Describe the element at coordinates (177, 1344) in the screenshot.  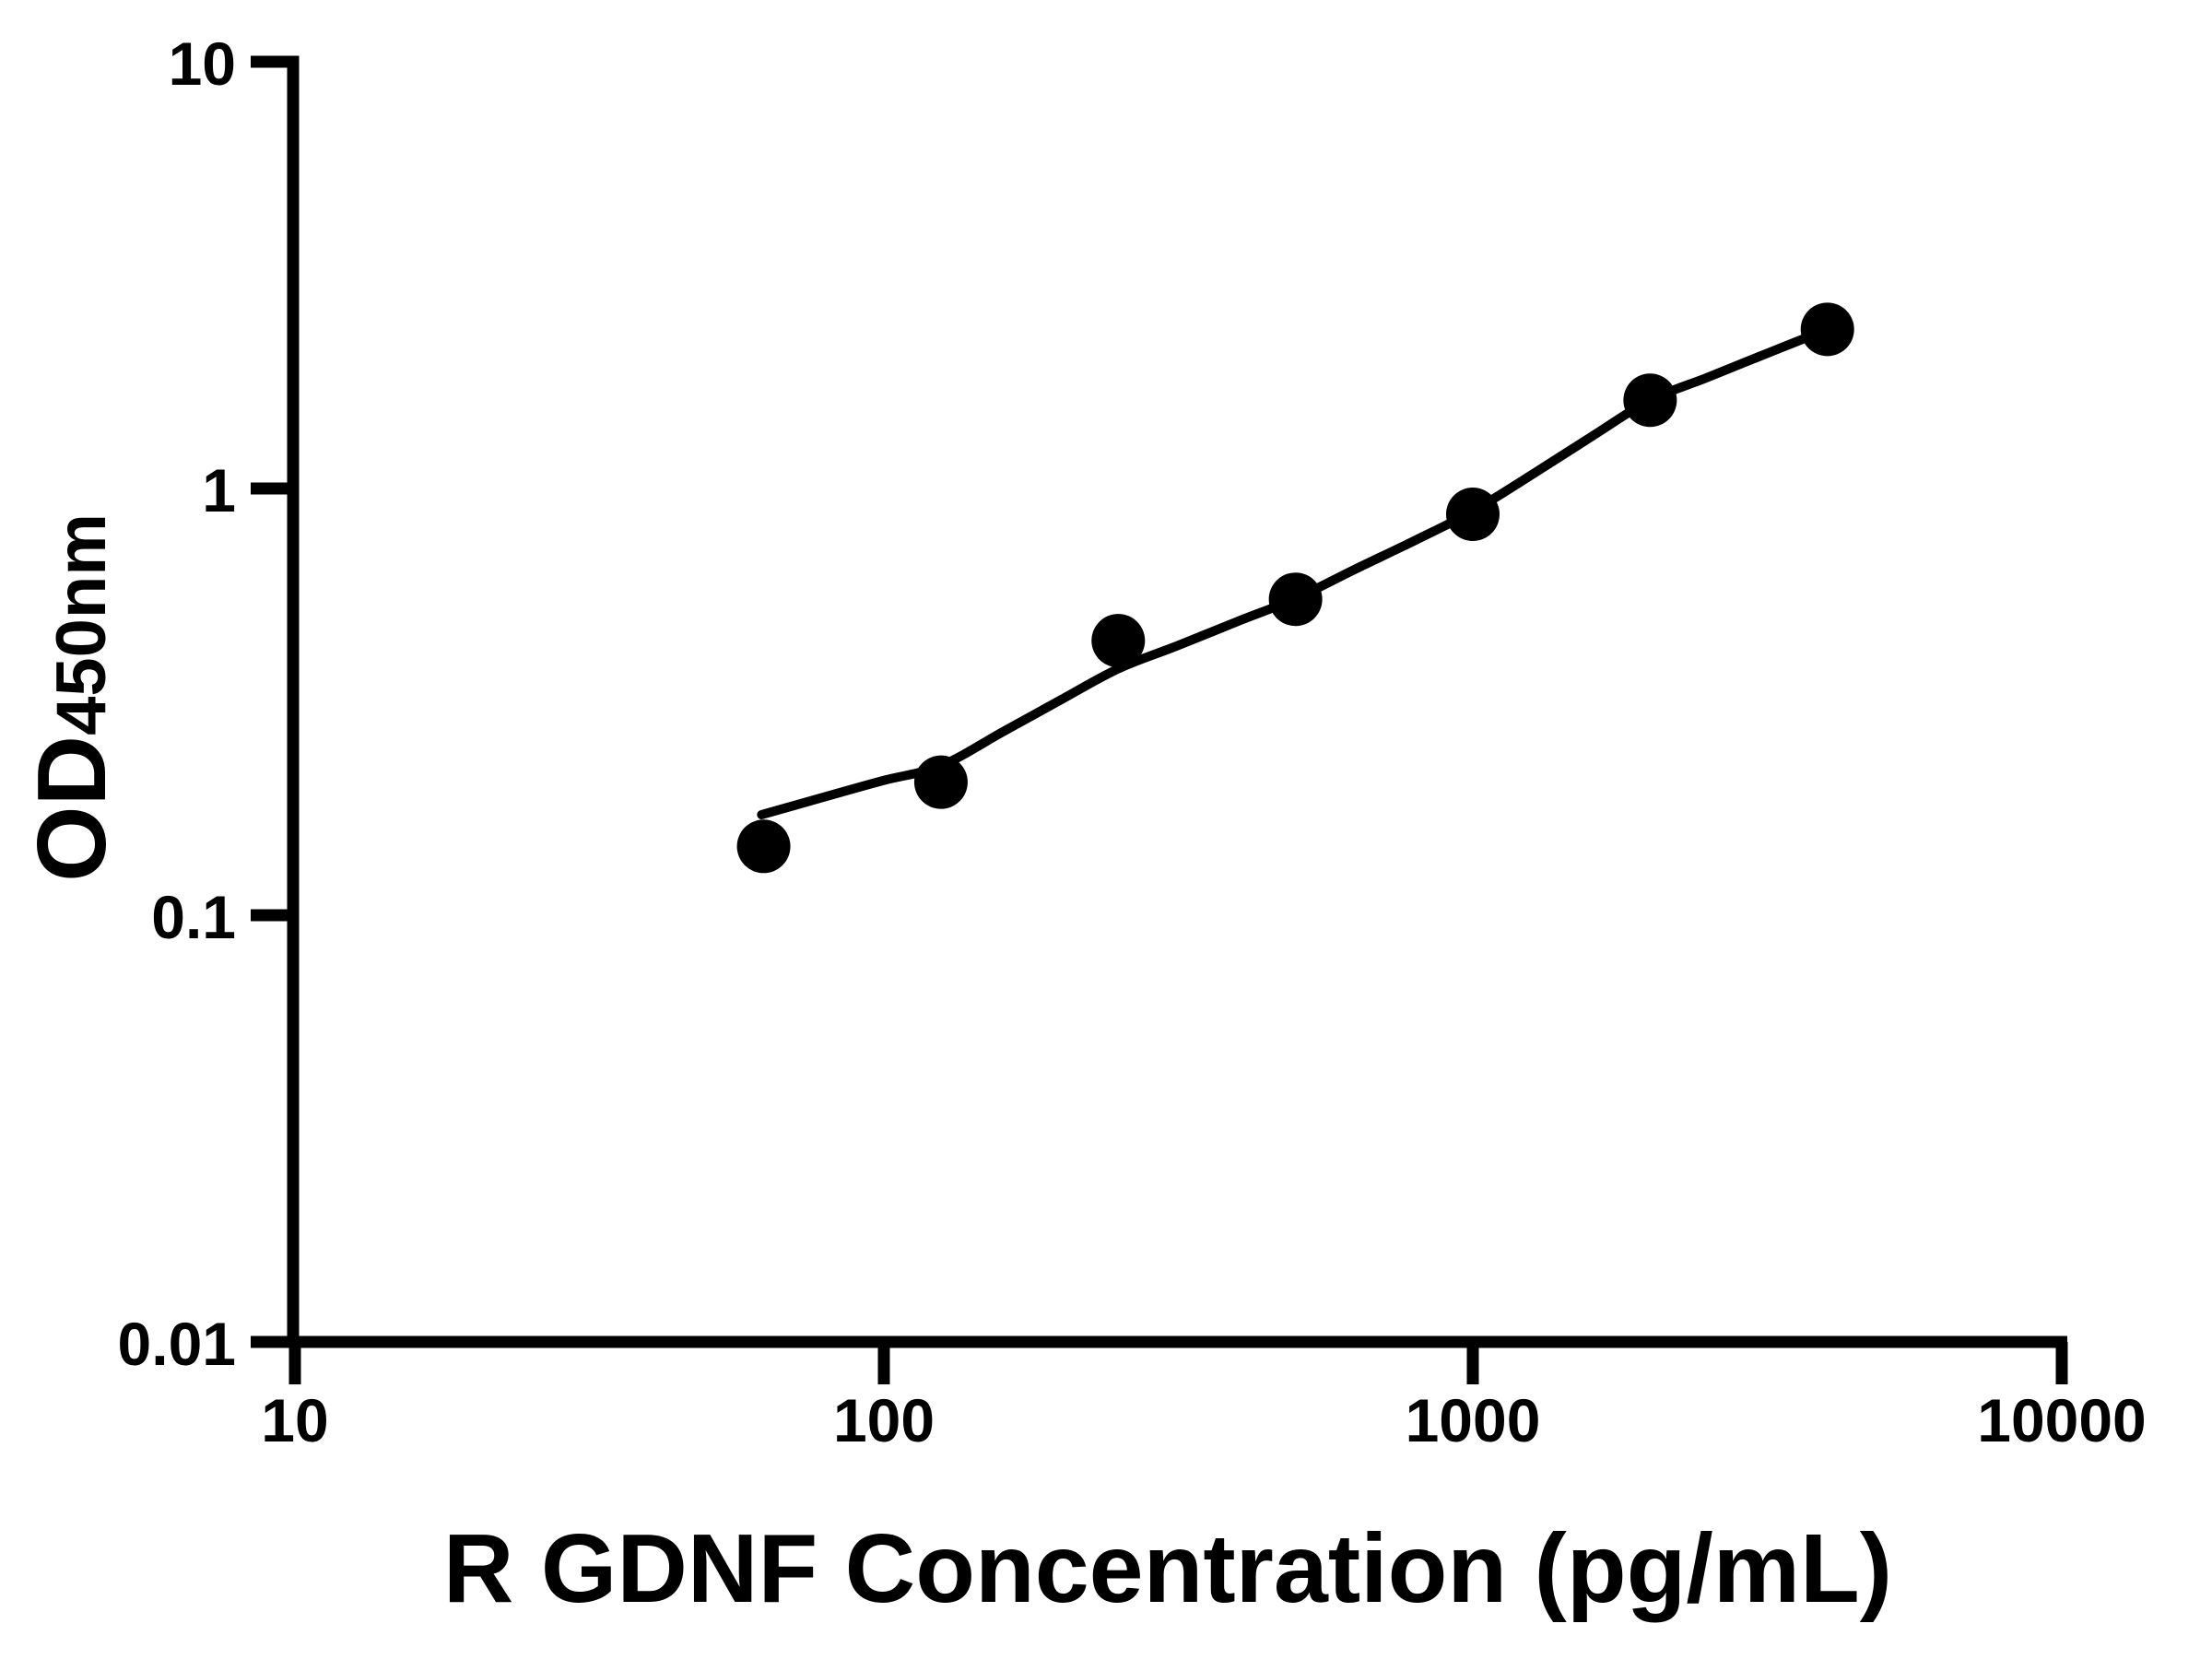
I see `y-tick-label: 0.01` at that location.